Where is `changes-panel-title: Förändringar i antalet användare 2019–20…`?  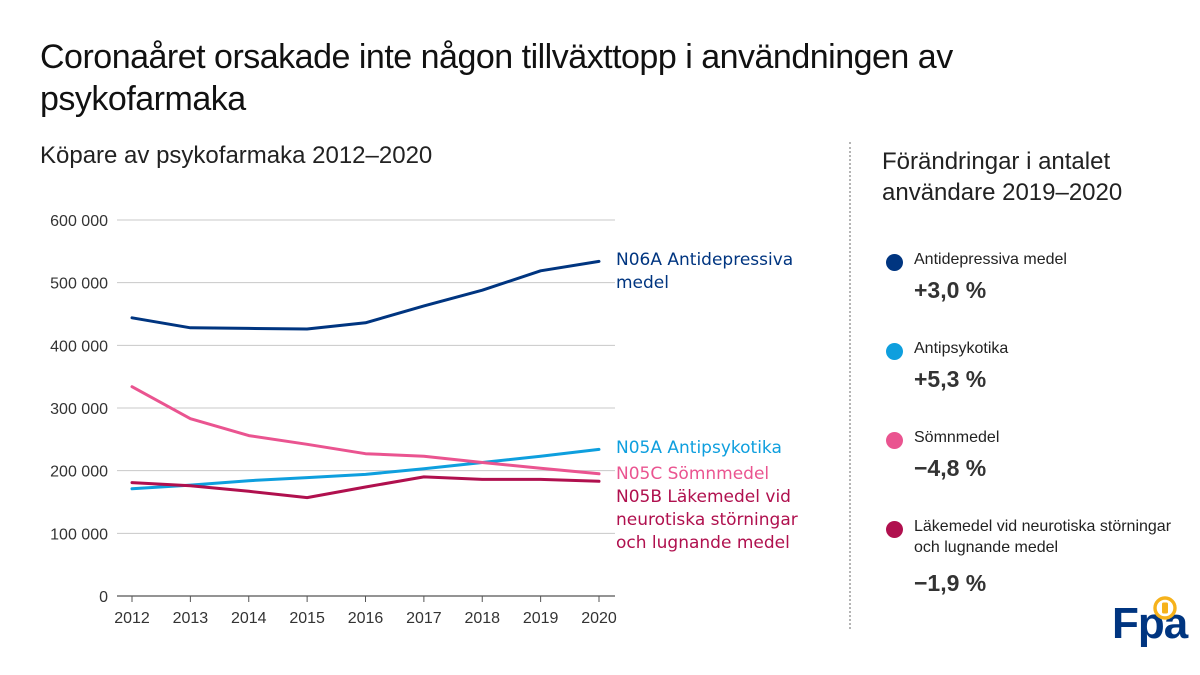 changes-panel-title: Förändringar i antalet användare 2019–20… is located at coordinates (1002, 177).